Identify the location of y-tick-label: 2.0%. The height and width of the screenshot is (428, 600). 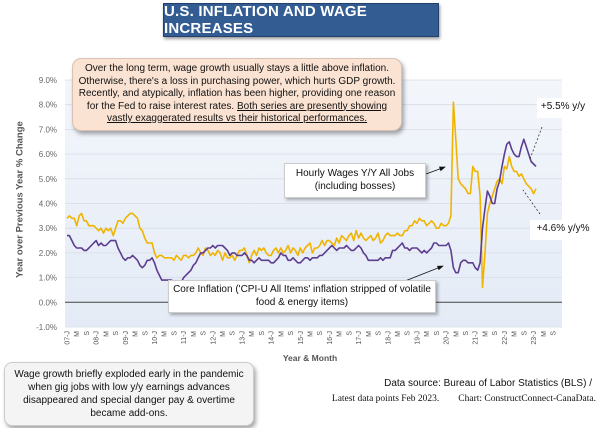
(48, 253).